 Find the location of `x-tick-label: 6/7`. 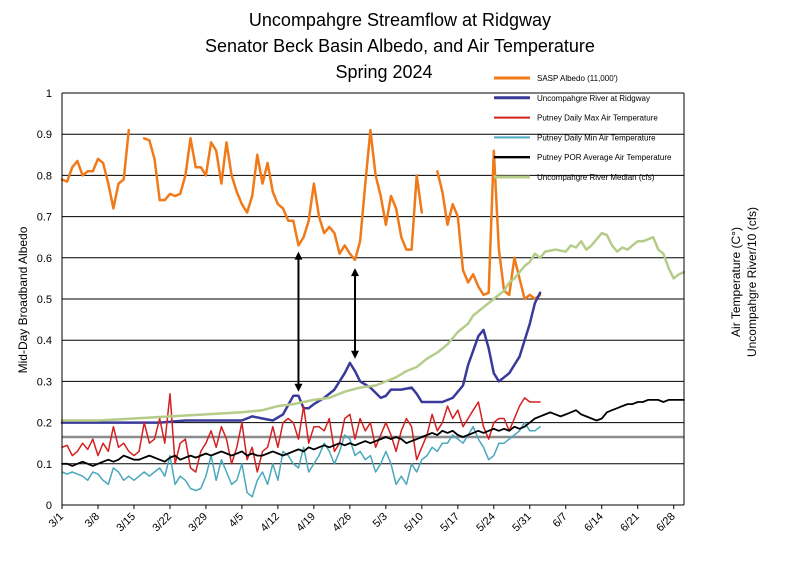

x-tick-label: 6/7 is located at coordinates (560, 520).